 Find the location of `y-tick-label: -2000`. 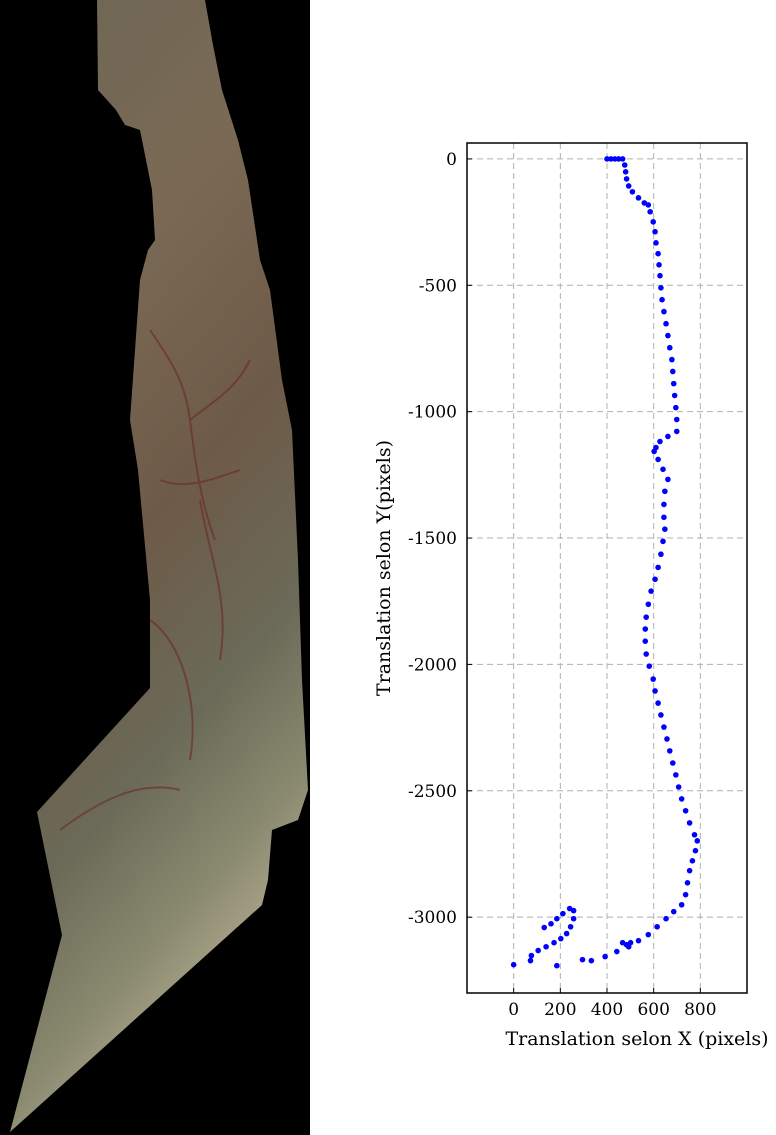

y-tick-label: -2000 is located at coordinates (432, 665).